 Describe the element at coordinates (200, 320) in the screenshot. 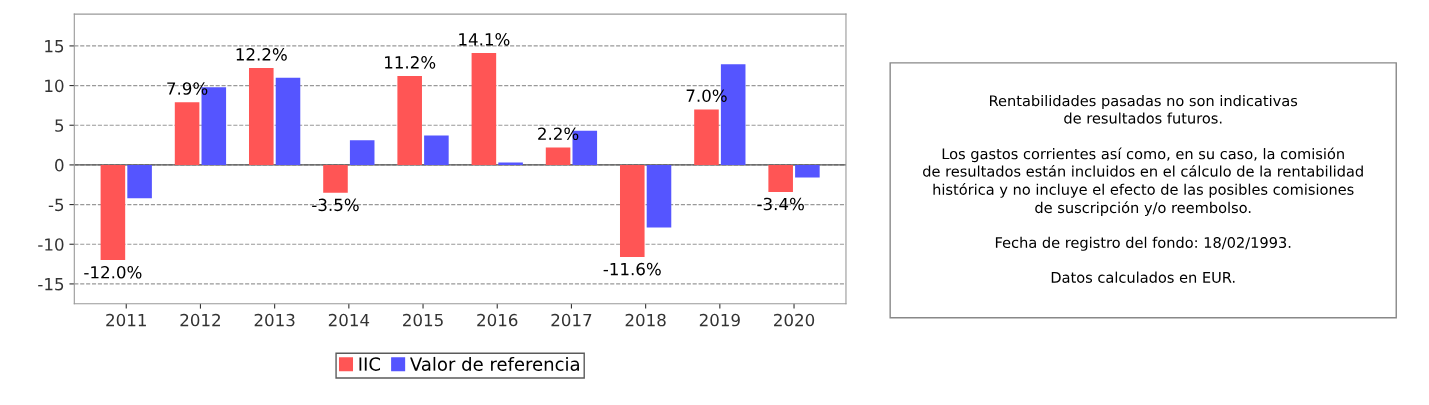

I see `x-tick-label: 2012` at that location.